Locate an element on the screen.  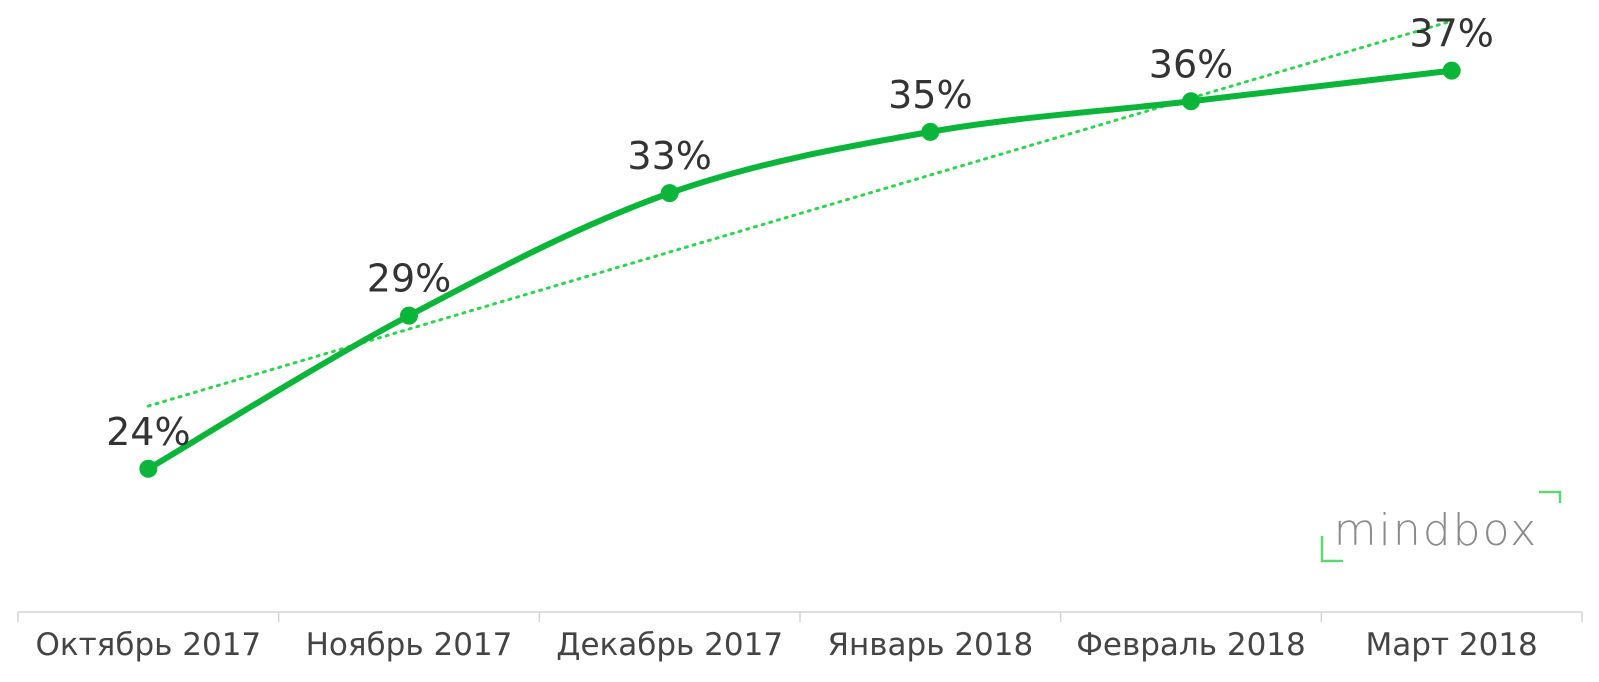
data-label: 37% is located at coordinates (1451, 34).